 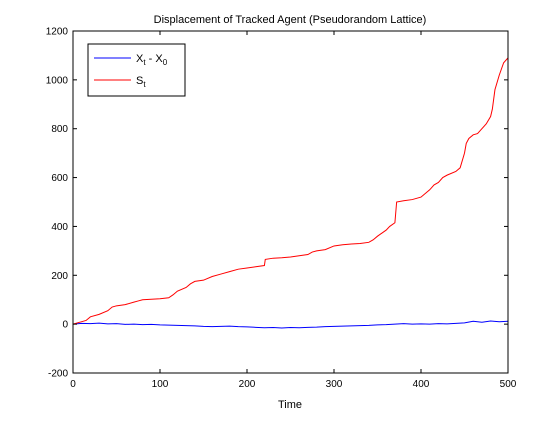 I want to click on x-tick-label: 300, so click(x=334, y=384).